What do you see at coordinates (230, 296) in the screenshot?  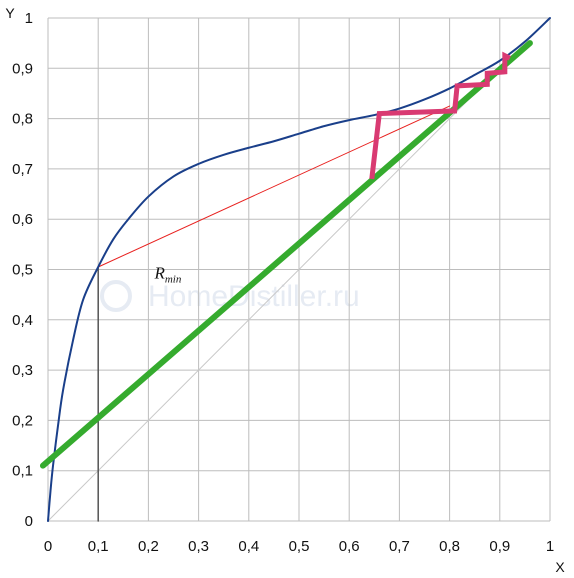 I see `watermark: HomeDistiller.ru` at bounding box center [230, 296].